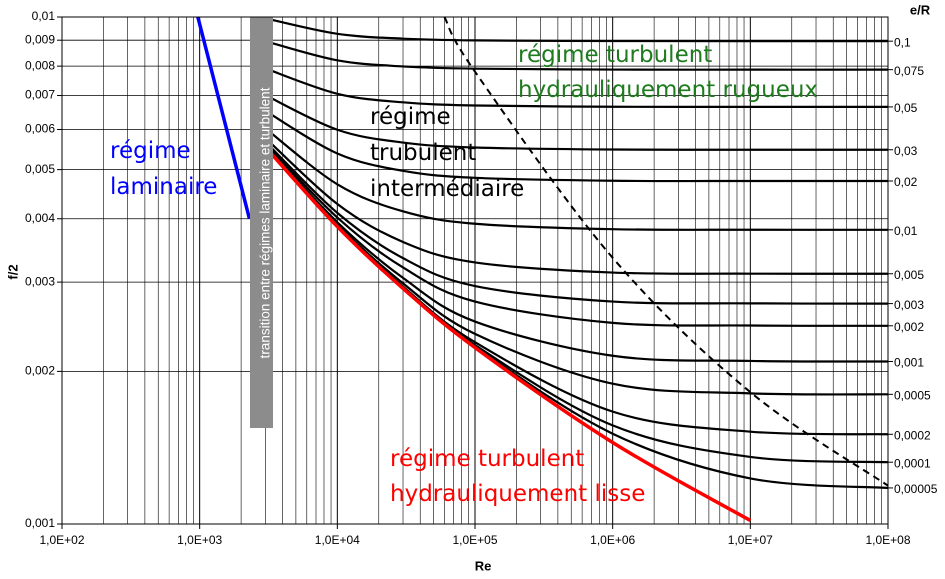 This screenshot has height=579, width=945. Describe the element at coordinates (909, 327) in the screenshot. I see `y2-tick-label: 0,002` at that location.